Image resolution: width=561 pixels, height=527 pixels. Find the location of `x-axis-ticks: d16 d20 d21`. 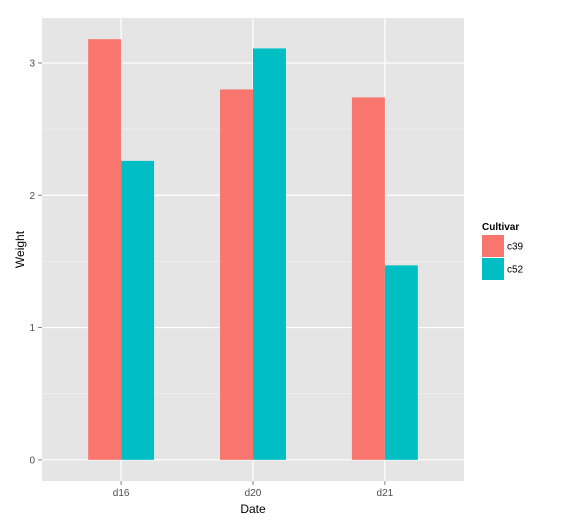

x-axis-ticks: d16 d20 d21 is located at coordinates (253, 490).